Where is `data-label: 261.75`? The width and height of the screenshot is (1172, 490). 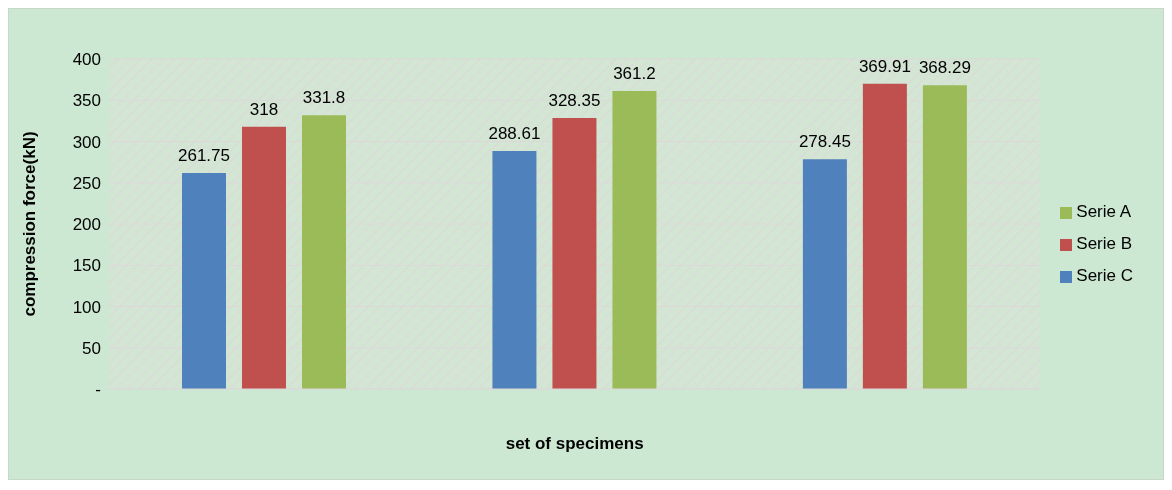
data-label: 261.75 is located at coordinates (204, 156).